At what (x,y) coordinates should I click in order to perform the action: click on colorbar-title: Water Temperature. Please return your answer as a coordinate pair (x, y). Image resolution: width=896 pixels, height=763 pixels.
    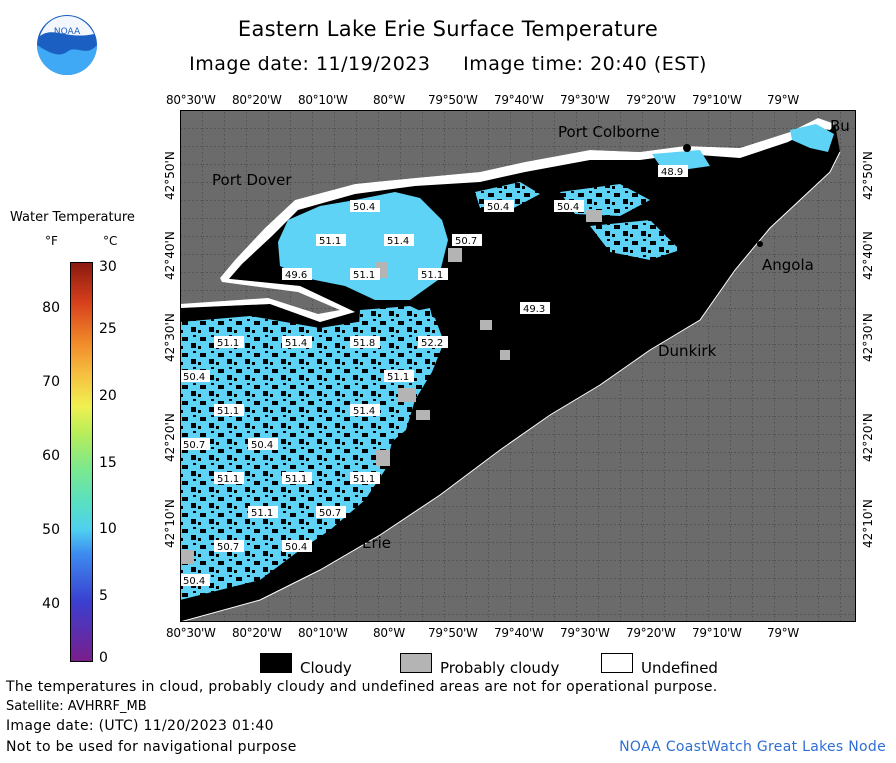
    Looking at the image, I should click on (72, 217).